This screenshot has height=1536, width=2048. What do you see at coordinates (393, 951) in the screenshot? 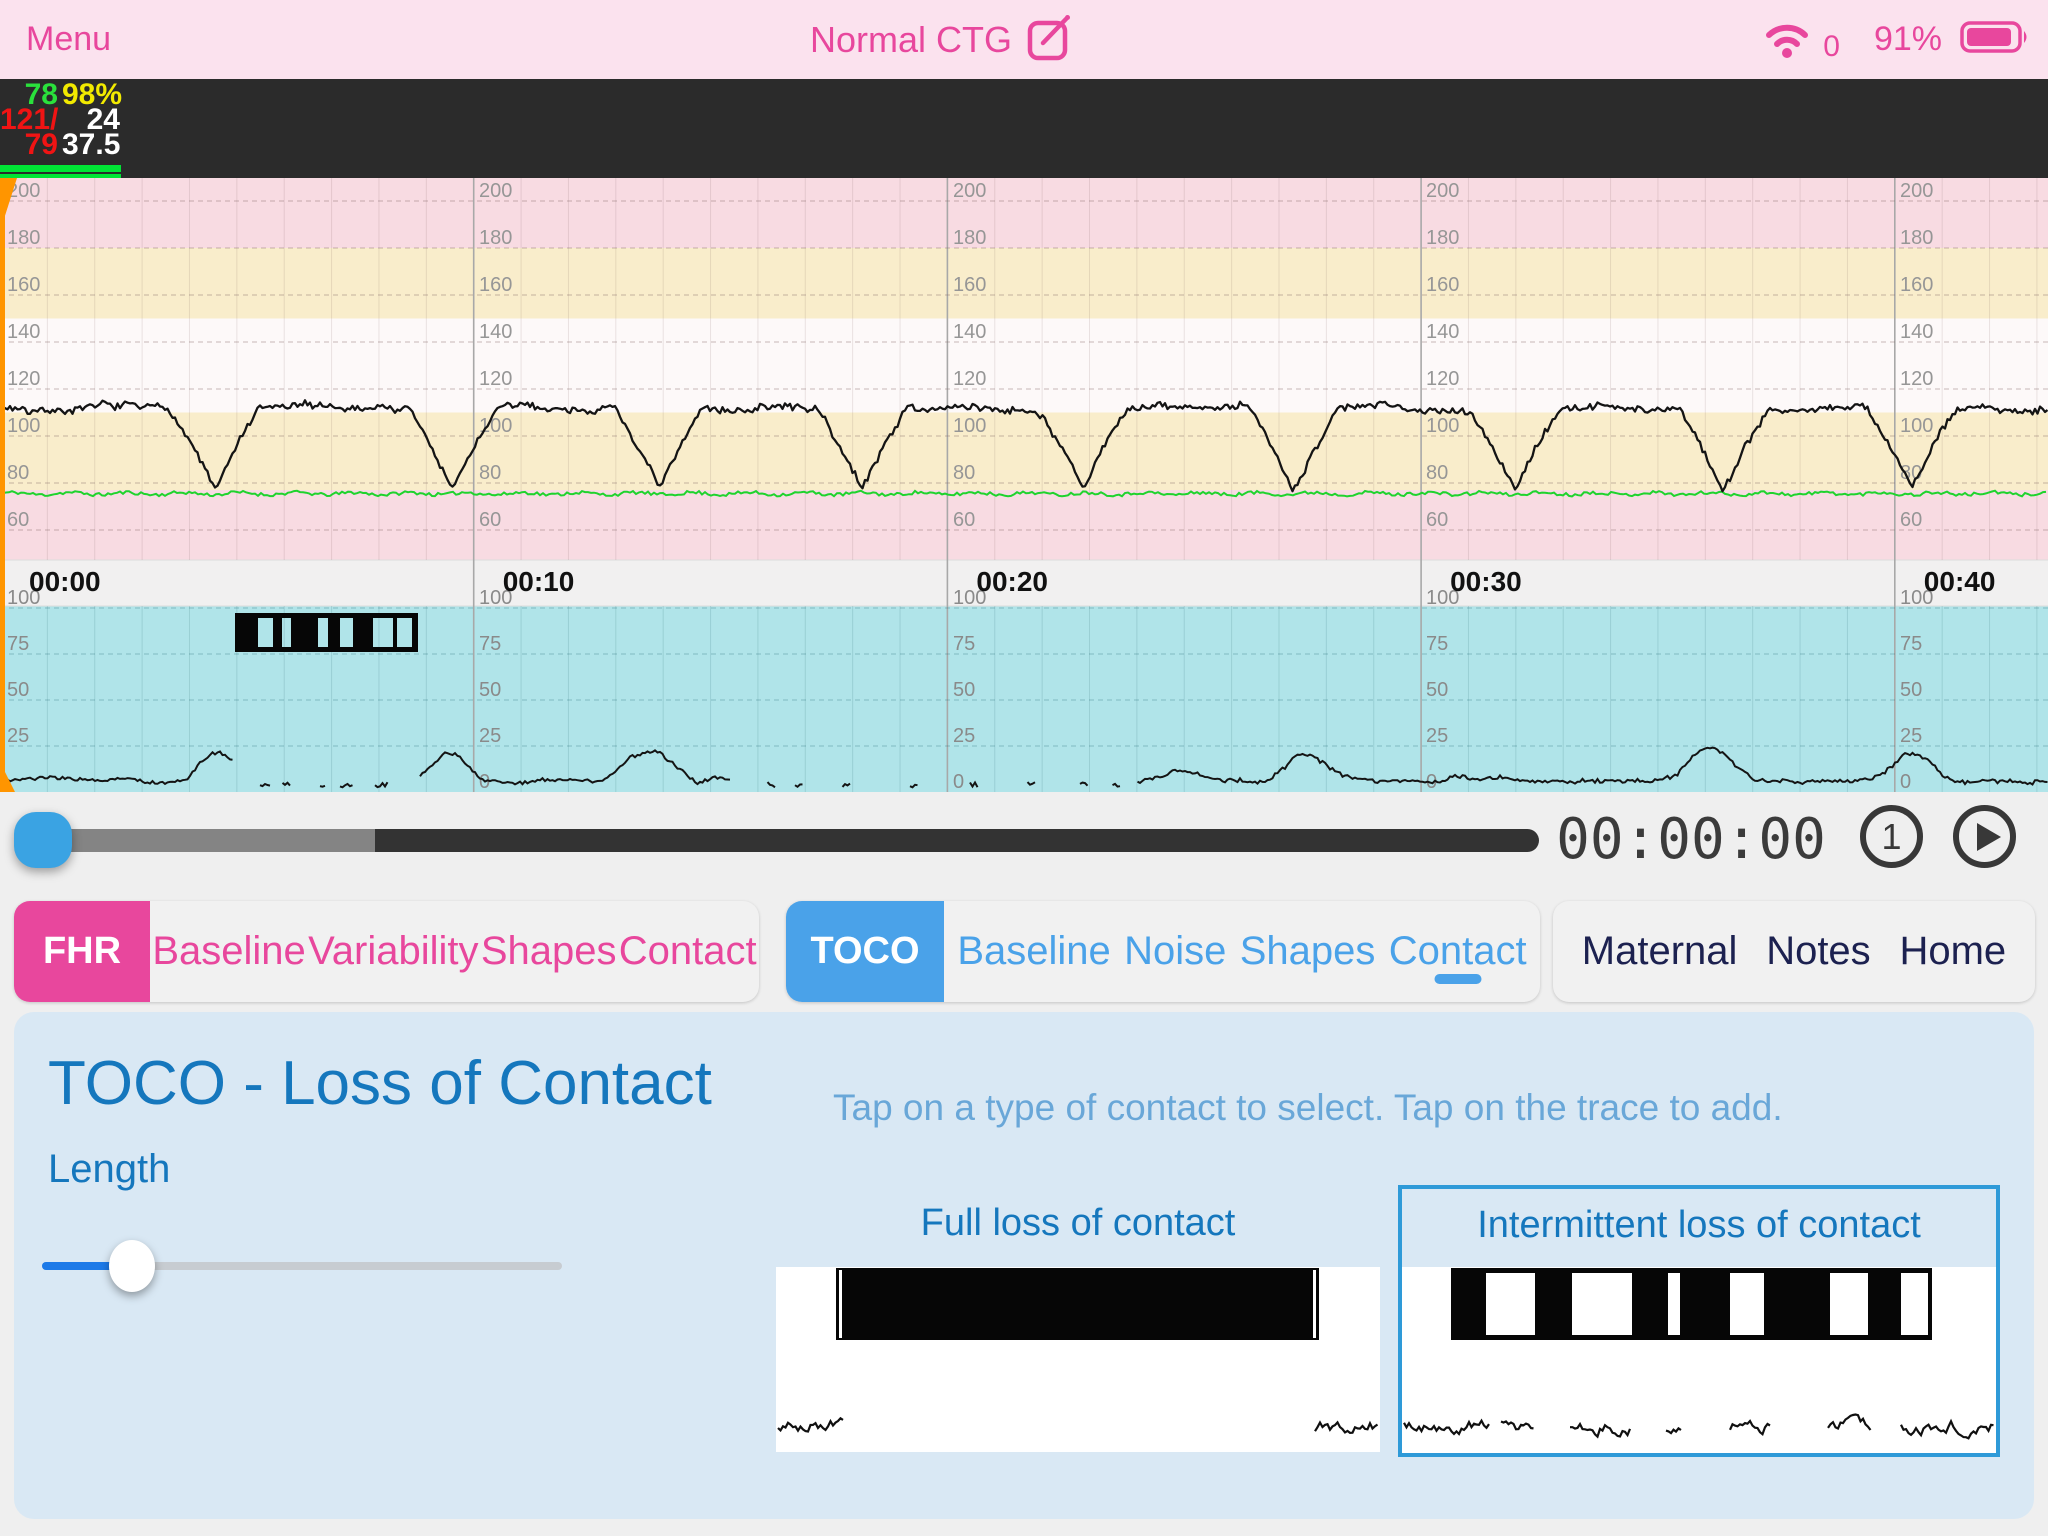
I see `tab-variability: Variability` at bounding box center [393, 951].